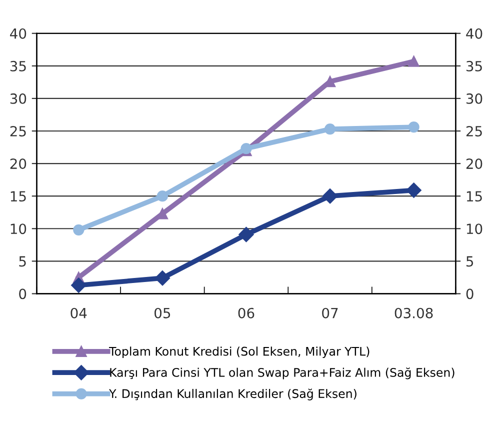 This screenshot has height=445, width=490. What do you see at coordinates (18, 98) in the screenshot?
I see `y-tick-label: 30` at bounding box center [18, 98].